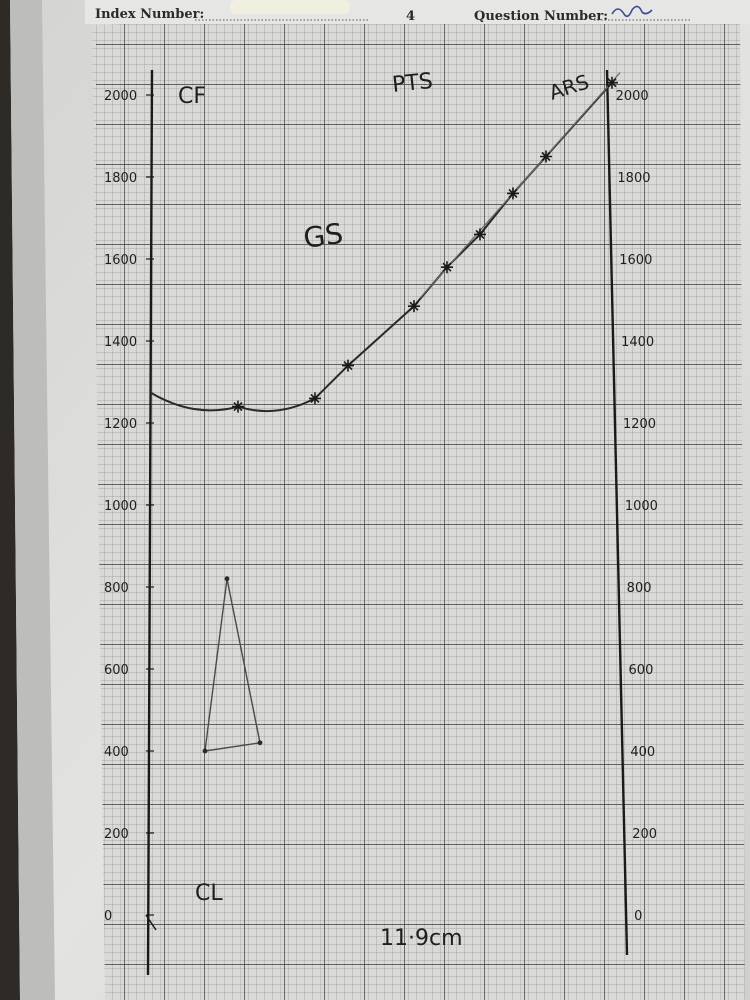  What do you see at coordinates (192, 96) in the screenshot?
I see `annotation-cf: CF` at bounding box center [192, 96].